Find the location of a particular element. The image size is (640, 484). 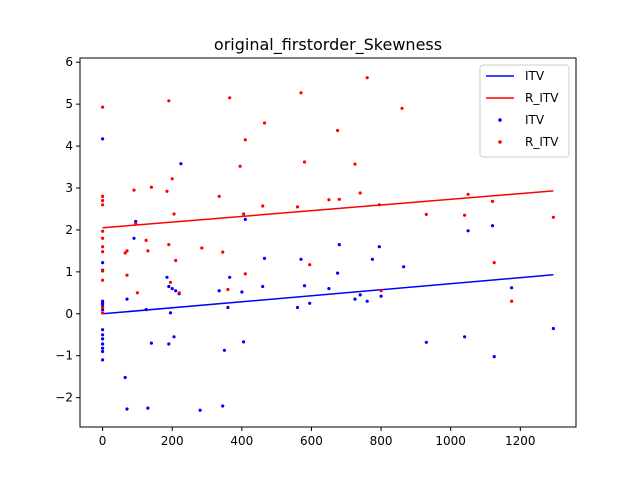

y-tick-label: 5 is located at coordinates (69, 104).